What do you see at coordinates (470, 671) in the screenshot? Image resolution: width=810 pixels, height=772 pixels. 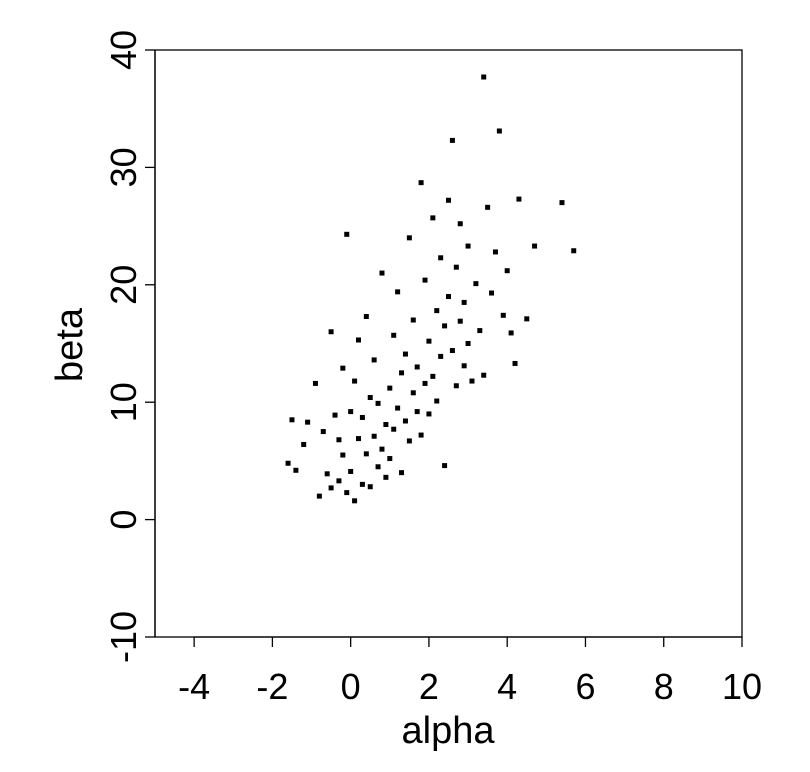 I see `x-axis: -4 -2 0 2 4 6 8 10` at bounding box center [470, 671].